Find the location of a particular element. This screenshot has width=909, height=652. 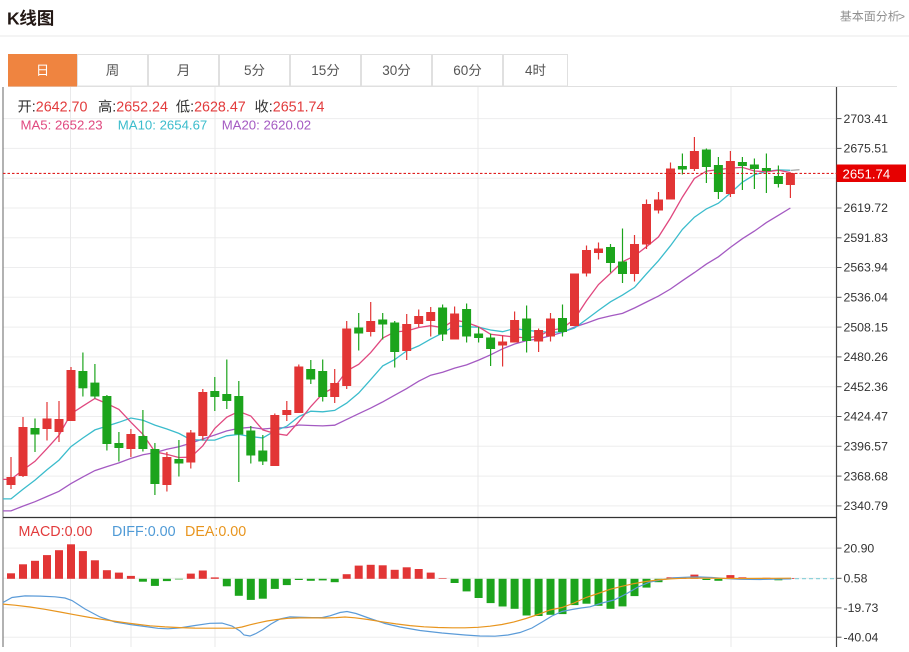

svg-text: :2651.74 is located at coordinates (297, 108).